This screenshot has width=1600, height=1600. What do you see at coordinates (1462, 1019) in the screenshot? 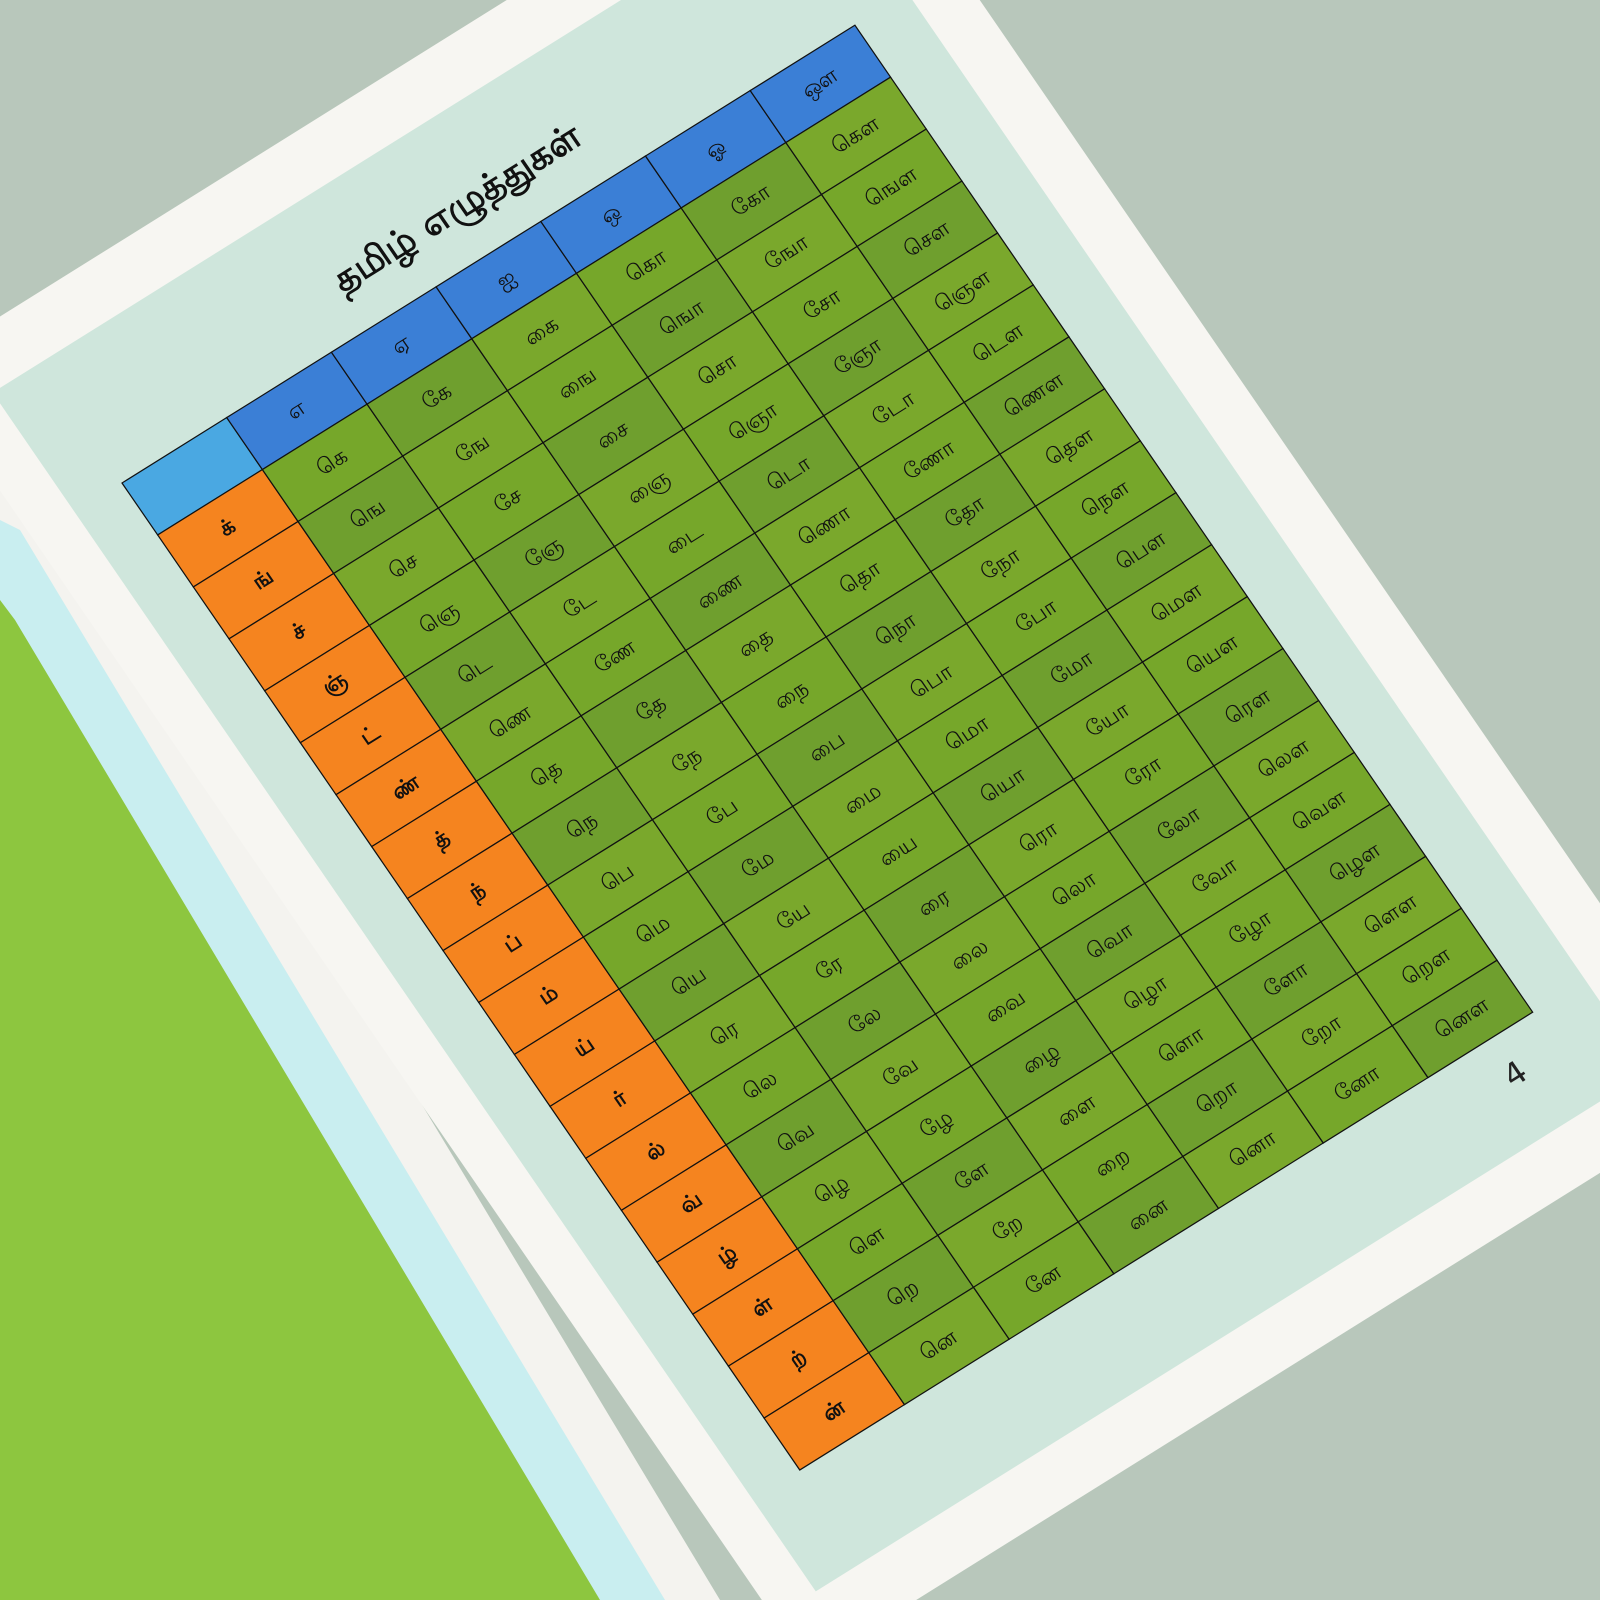
I see `letter-cell` at bounding box center [1462, 1019].